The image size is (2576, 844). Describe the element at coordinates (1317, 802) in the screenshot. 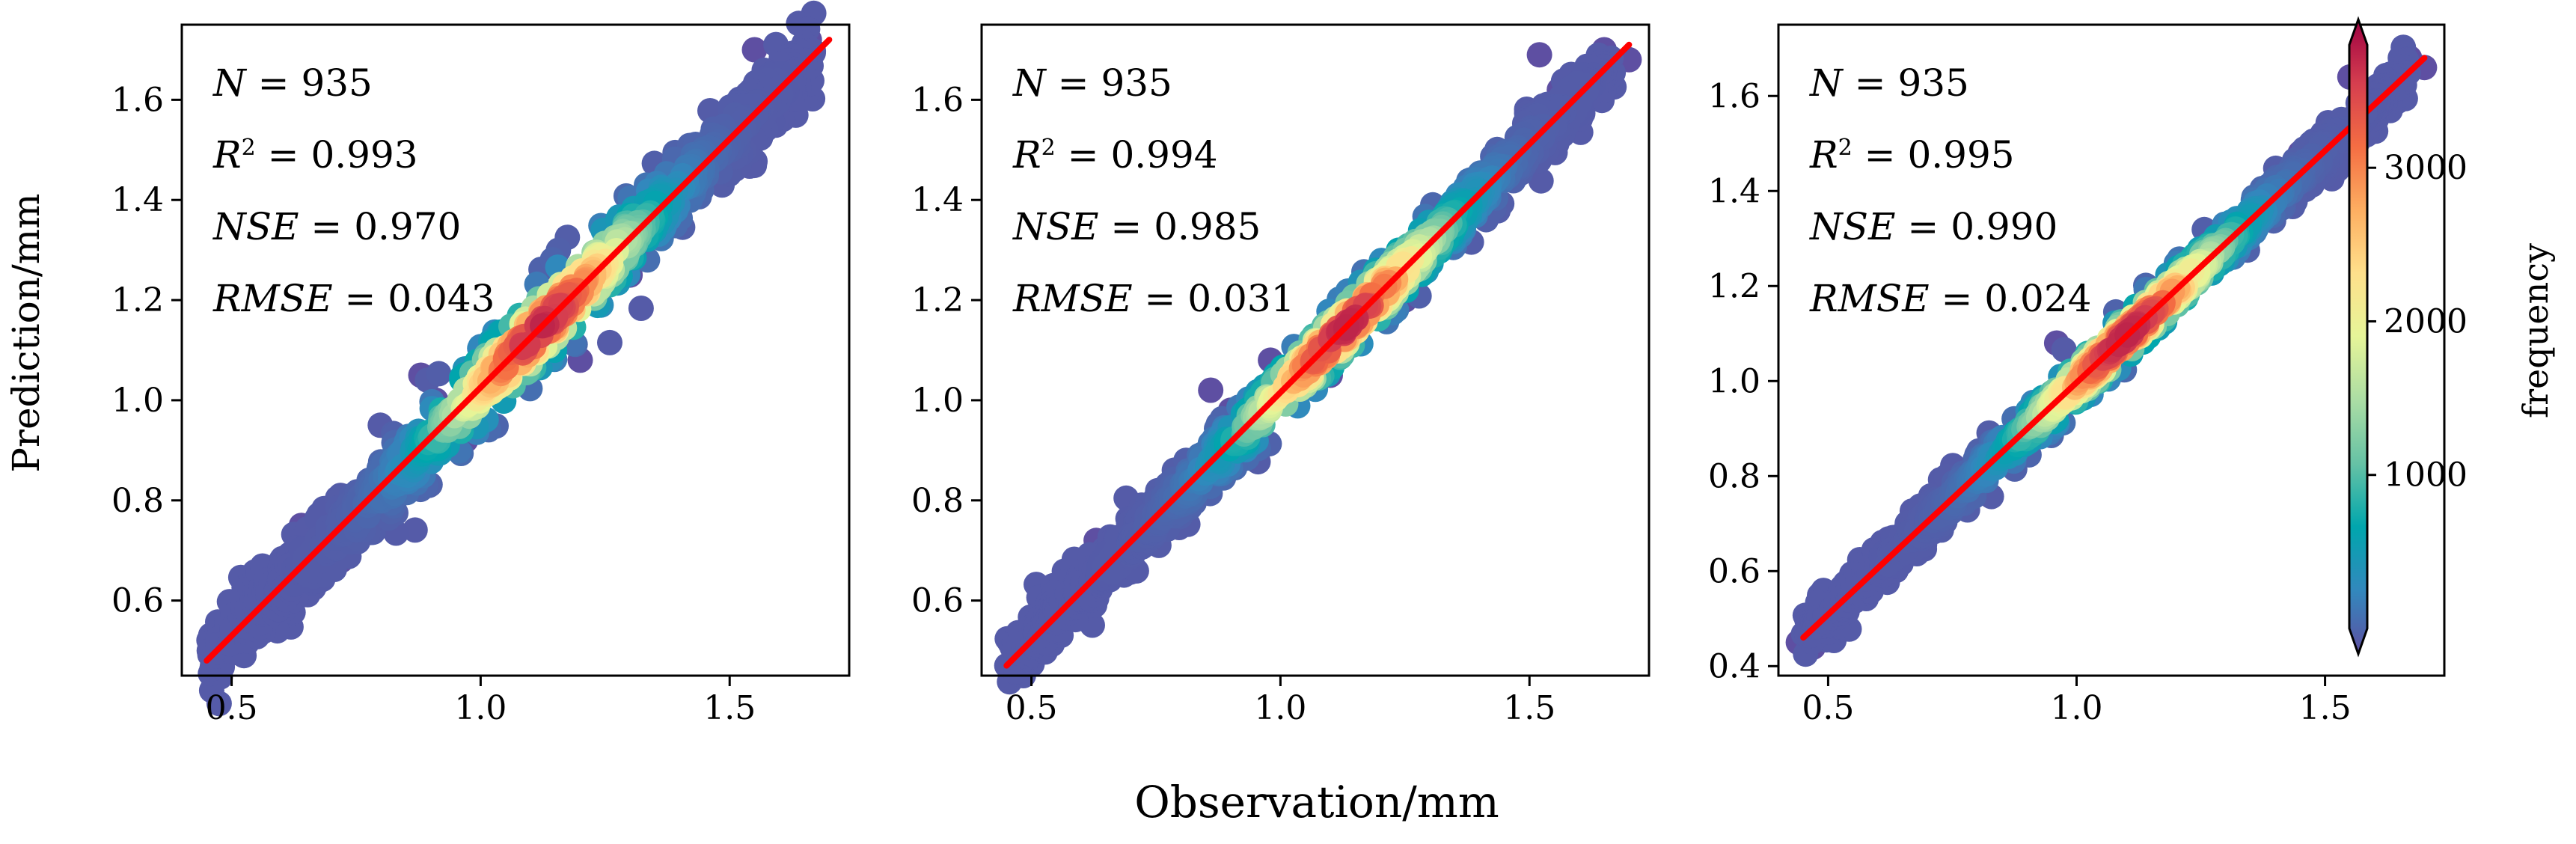

I see `x-axis-label: Observation/mm` at that location.